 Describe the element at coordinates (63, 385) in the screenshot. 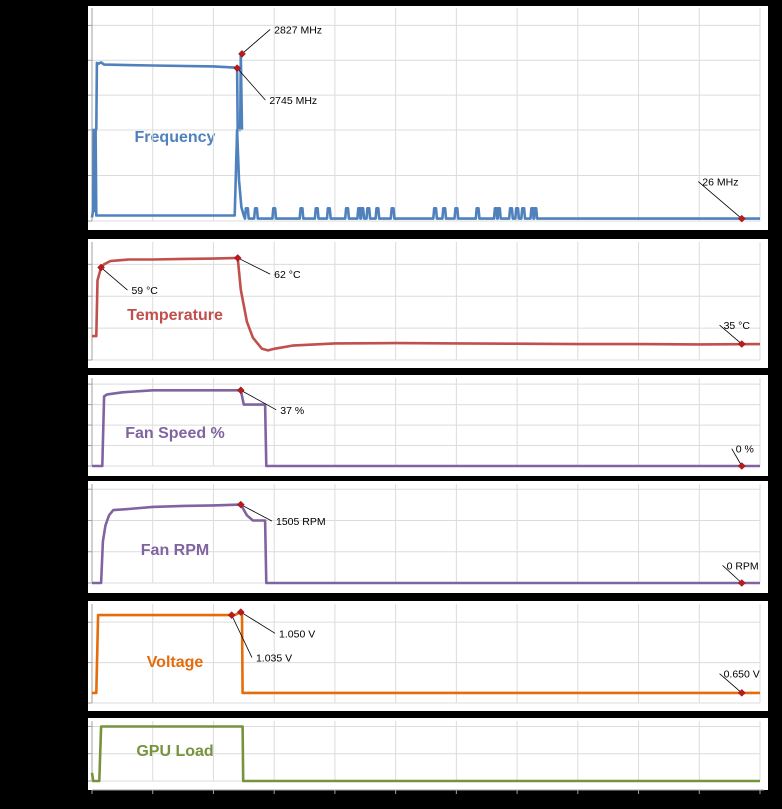

I see `y-tick-label: 40 %` at that location.